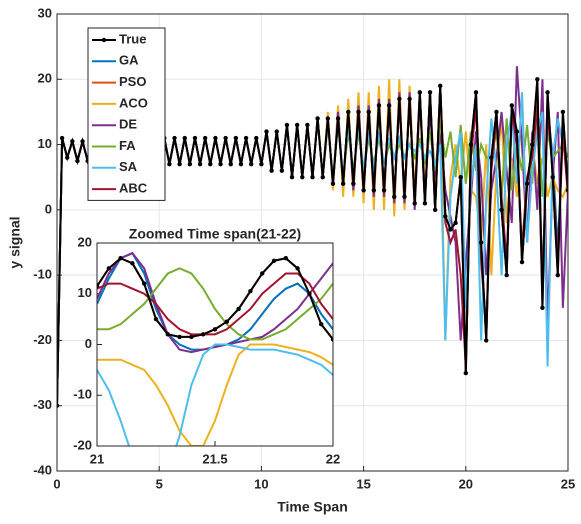 Image resolution: width=581 pixels, height=524 pixels. I want to click on legend-label: True, so click(132, 38).